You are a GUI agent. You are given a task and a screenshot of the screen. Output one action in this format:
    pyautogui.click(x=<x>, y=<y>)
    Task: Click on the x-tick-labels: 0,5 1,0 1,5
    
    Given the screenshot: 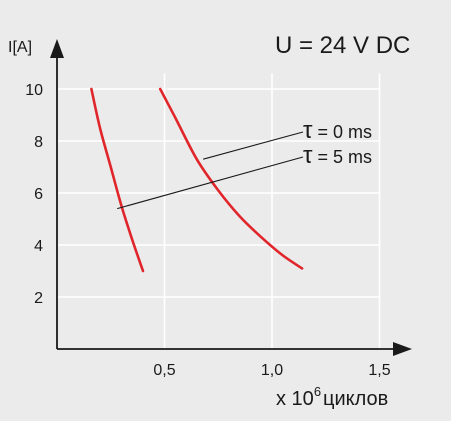 What is the action you would take?
    pyautogui.click(x=271, y=370)
    